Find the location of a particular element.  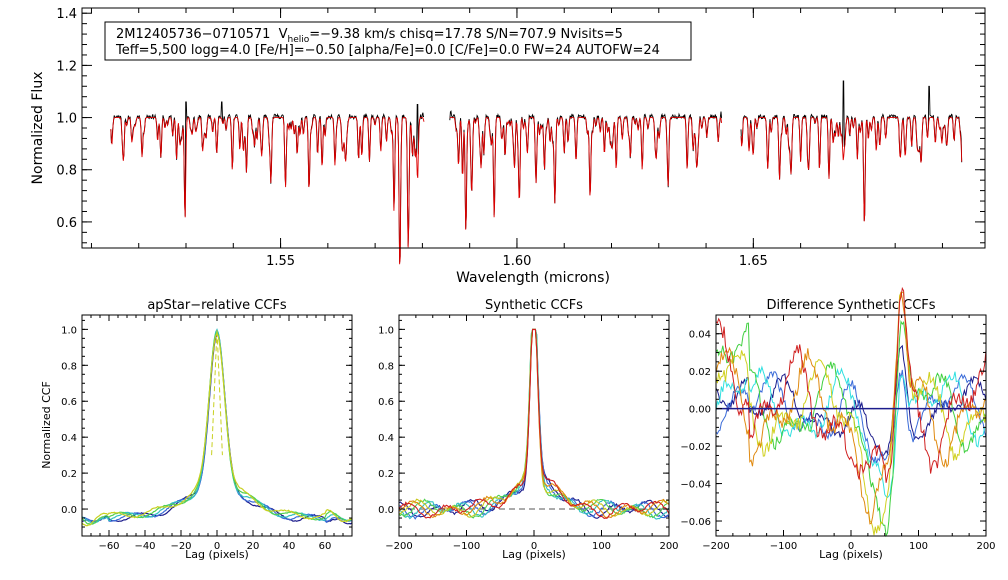

ytick-label: −0.04 is located at coordinates (695, 485).